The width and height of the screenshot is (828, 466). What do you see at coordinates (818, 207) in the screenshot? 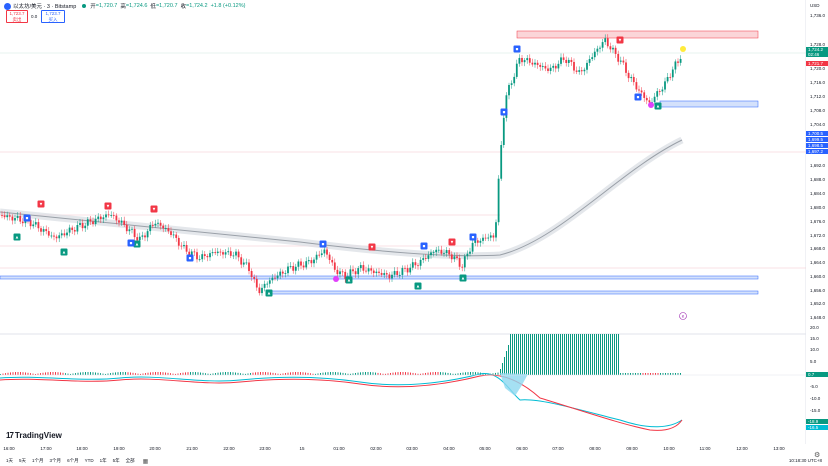
I see `price-tick-label: 1,680.0` at bounding box center [818, 207].